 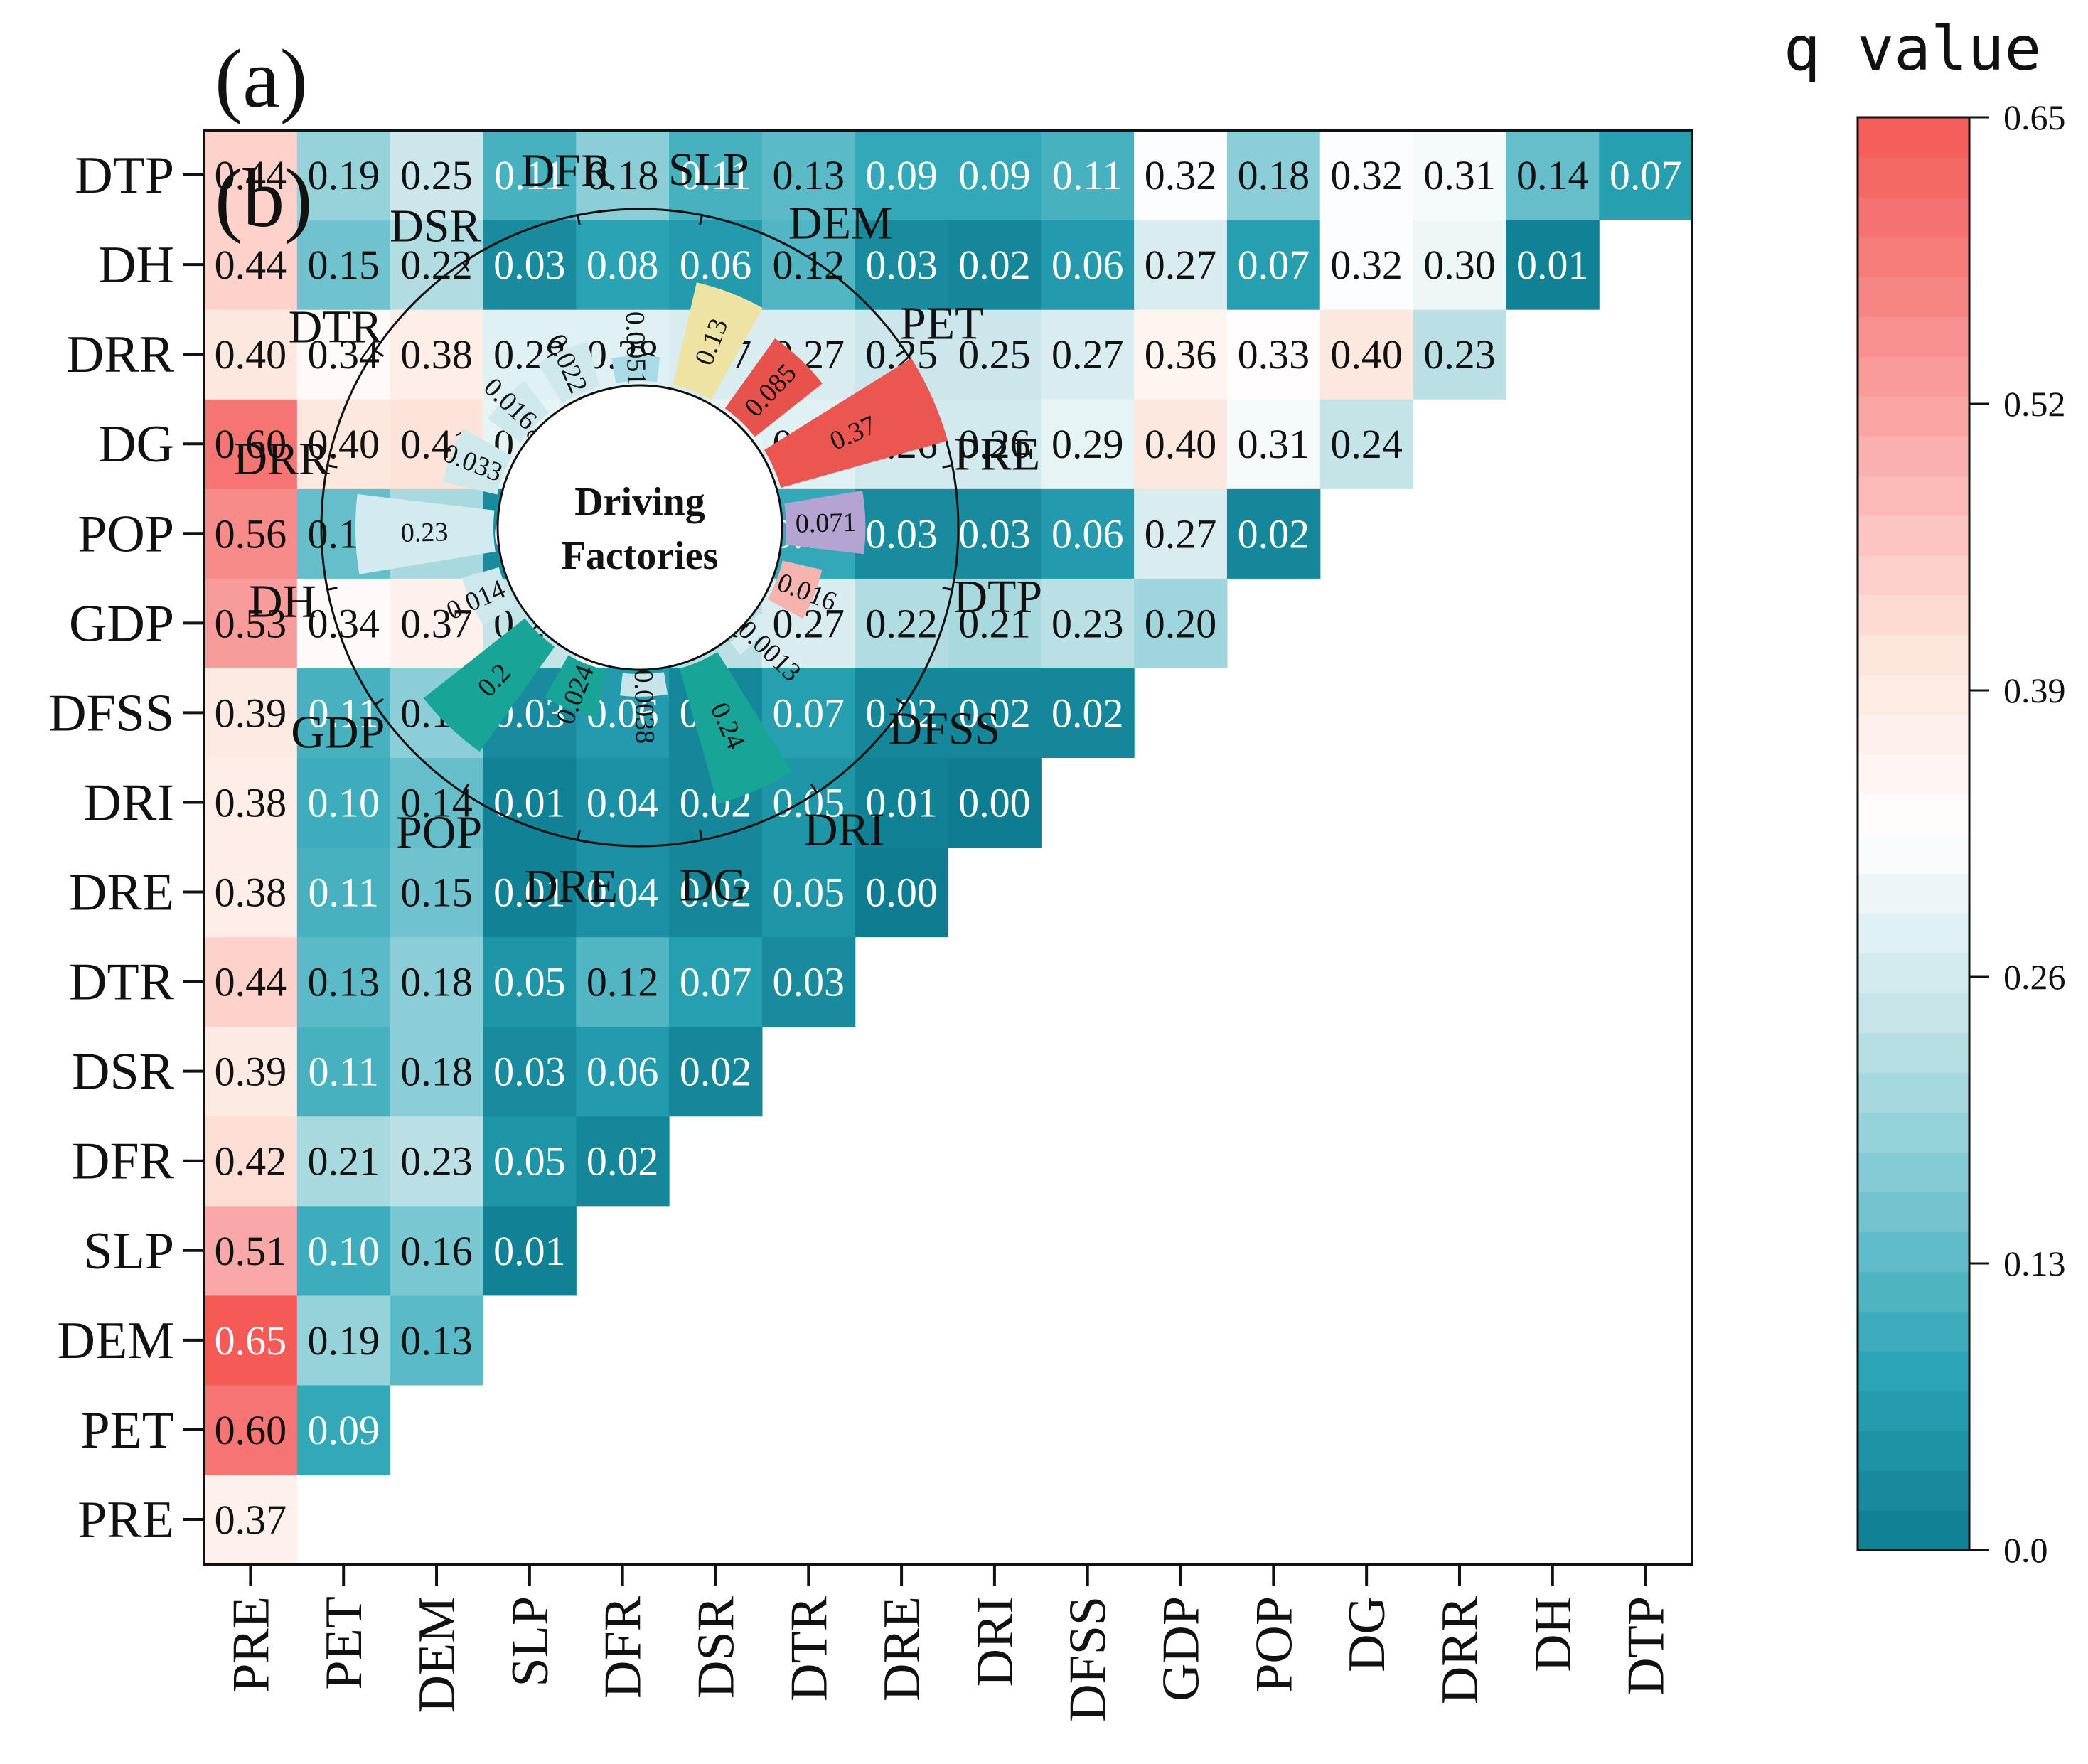 I want to click on y-tick-label: GDP, so click(x=121, y=623).